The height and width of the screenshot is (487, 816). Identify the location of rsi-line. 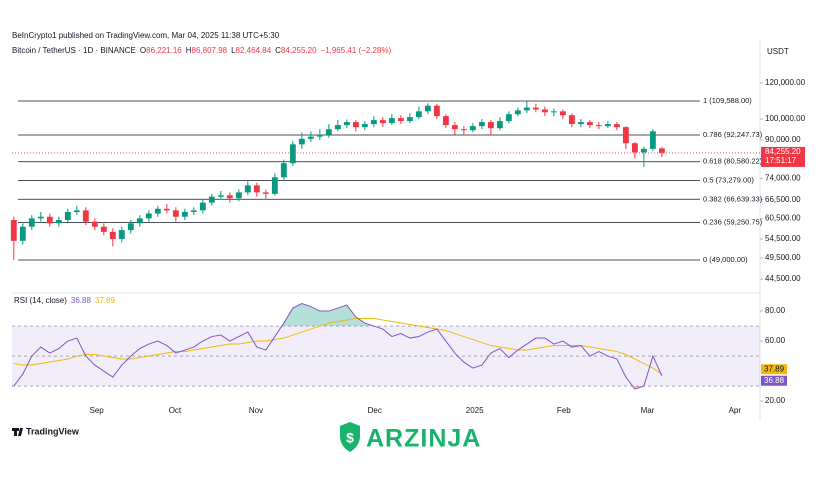
(338, 346).